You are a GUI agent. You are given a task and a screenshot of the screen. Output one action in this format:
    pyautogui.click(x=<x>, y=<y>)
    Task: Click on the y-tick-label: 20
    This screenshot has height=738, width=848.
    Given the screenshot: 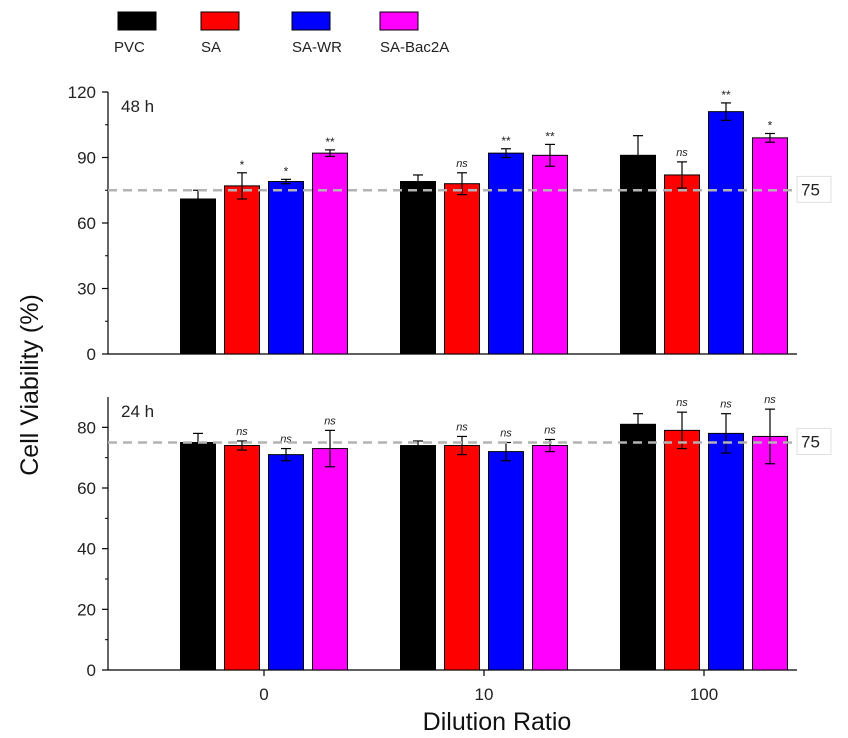 What is the action you would take?
    pyautogui.click(x=86, y=609)
    